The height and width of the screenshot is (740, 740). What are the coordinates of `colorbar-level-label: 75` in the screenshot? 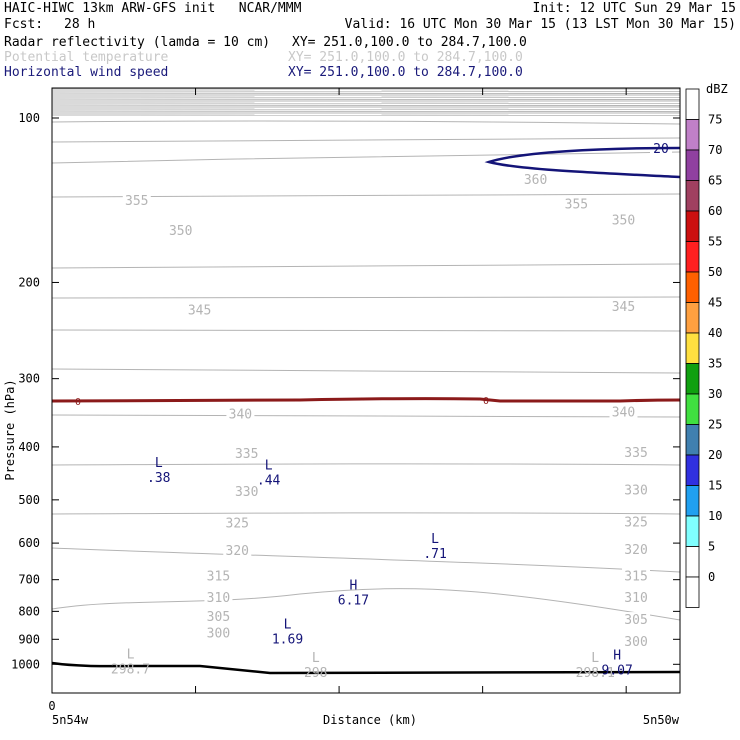 It's located at (715, 120).